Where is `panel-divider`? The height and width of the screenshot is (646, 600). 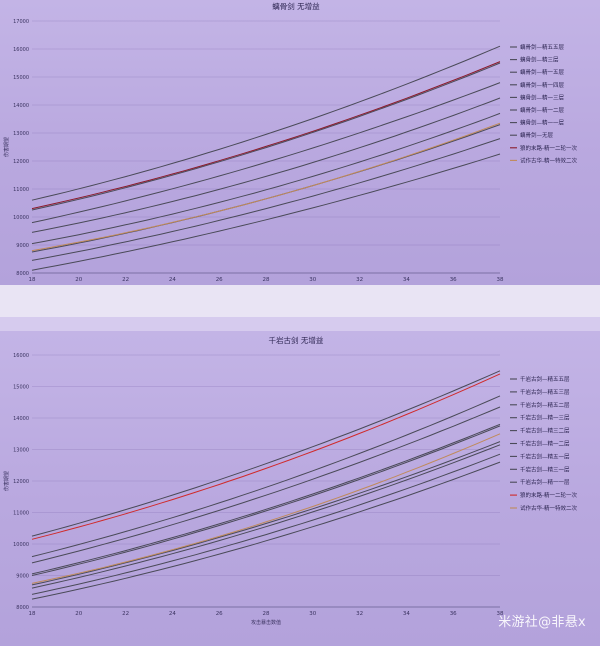 panel-divider is located at coordinates (300, 308).